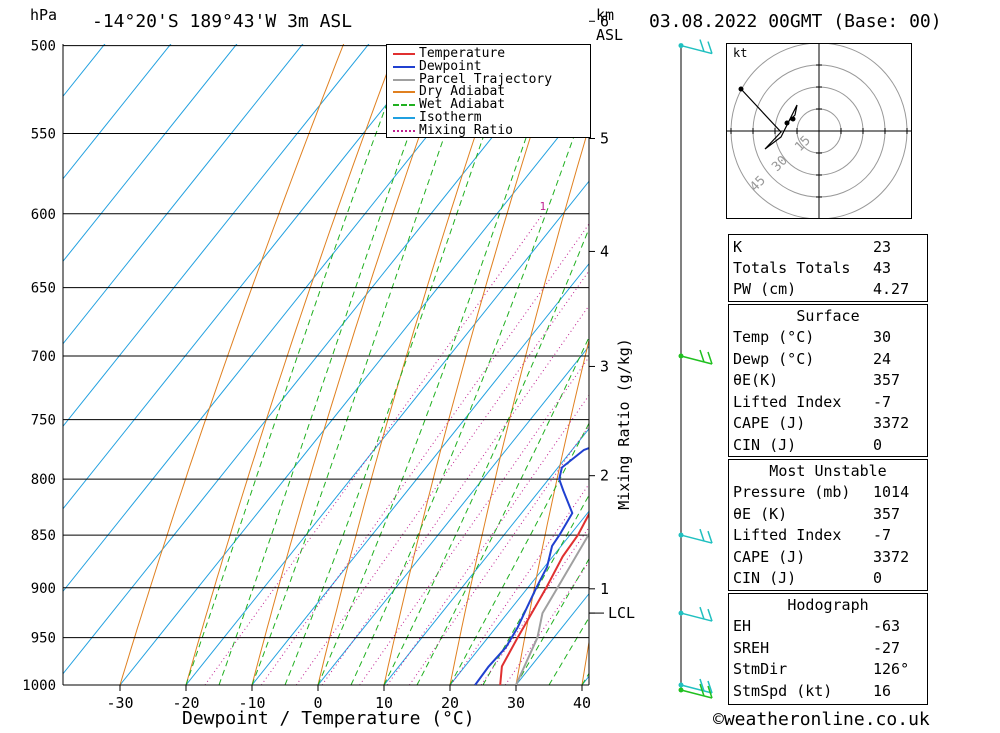  What do you see at coordinates (792, 492) in the screenshot?
I see `row-label: Pressure (mb)` at bounding box center [792, 492].